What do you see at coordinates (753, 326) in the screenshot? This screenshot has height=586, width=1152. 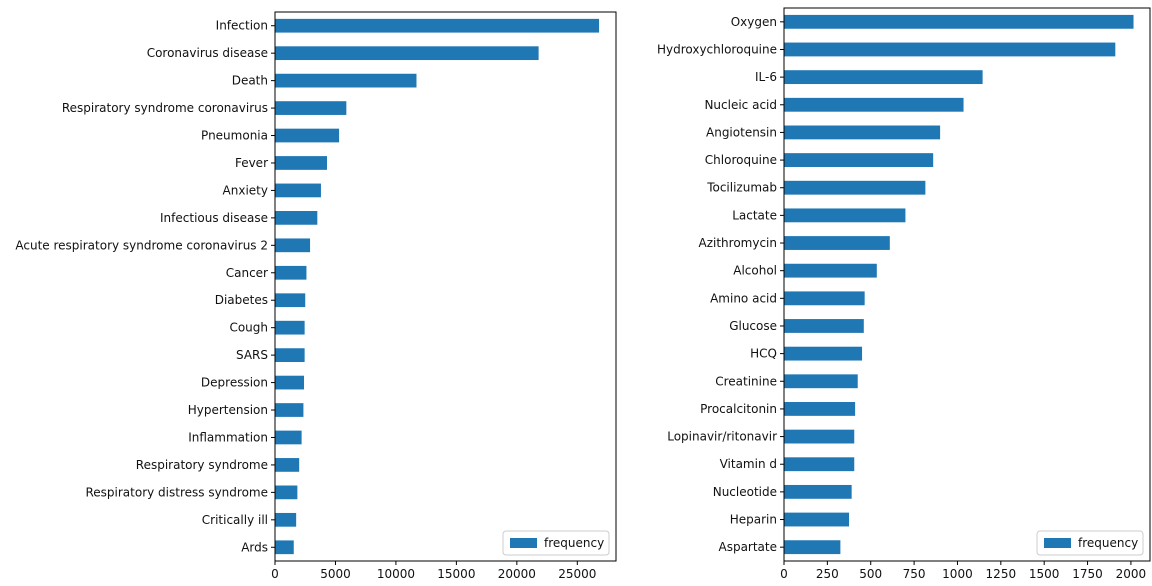 I see `right-category-label: Glucose` at bounding box center [753, 326].